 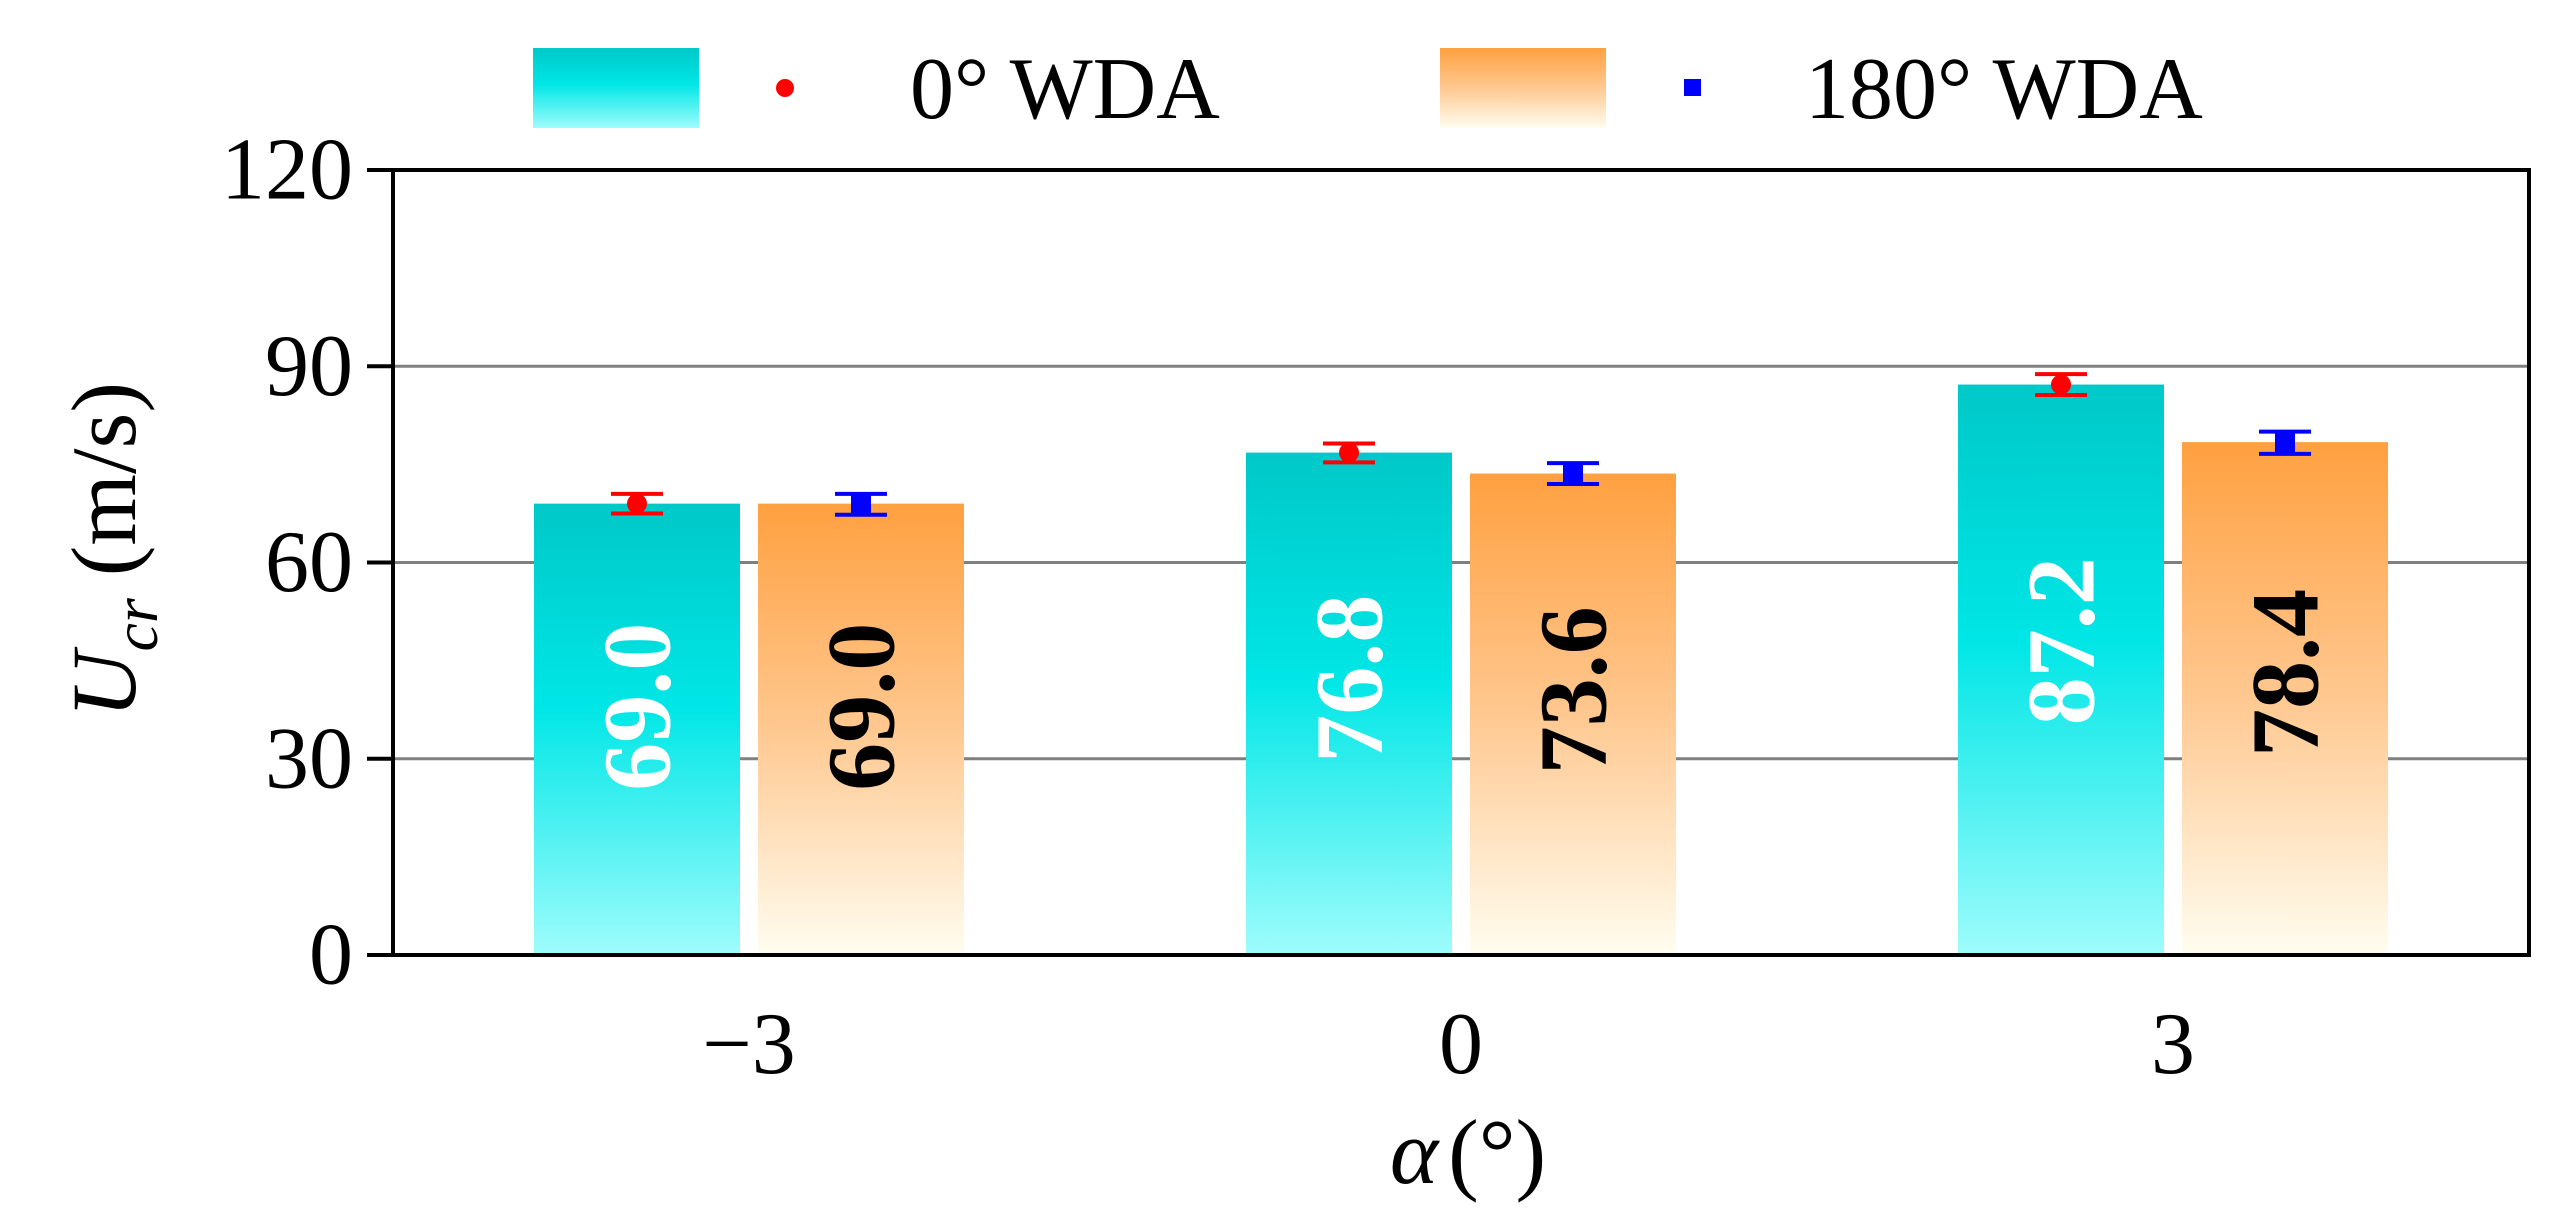 I want to click on x-axis-title: α (°), so click(x=1468, y=1152).